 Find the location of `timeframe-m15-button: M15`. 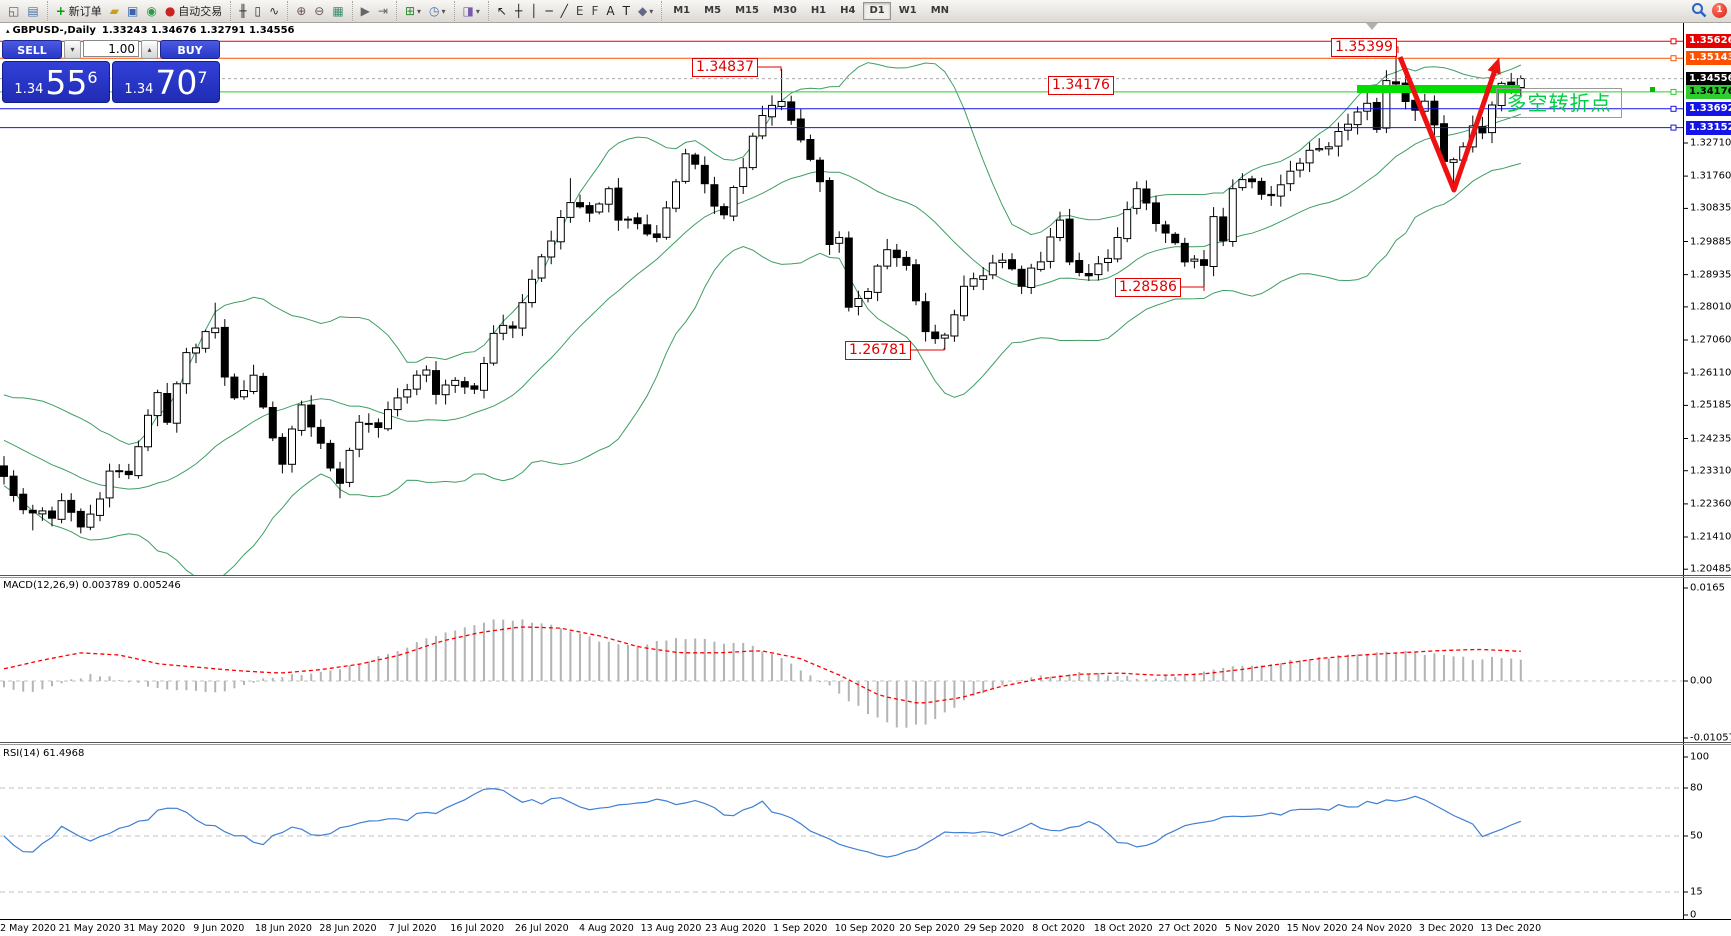

timeframe-m15-button: M15 is located at coordinates (747, 10).